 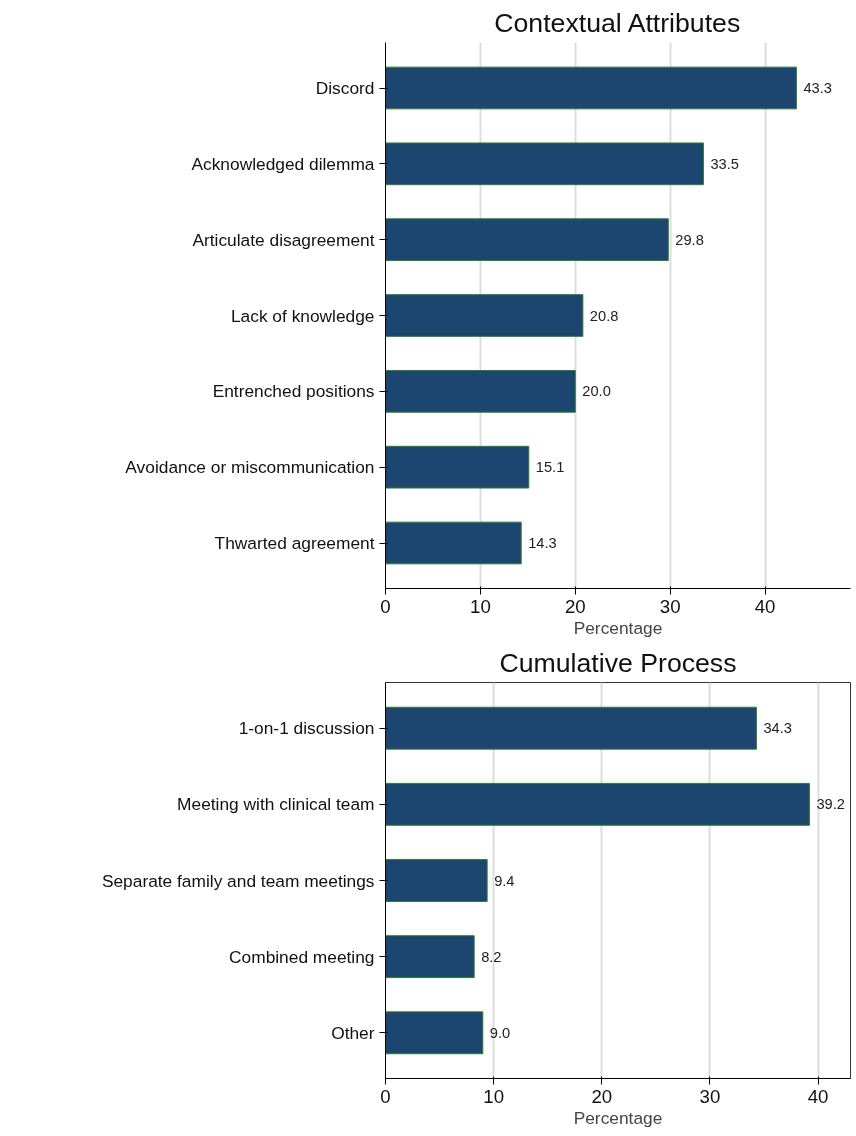 What do you see at coordinates (250, 467) in the screenshot?
I see `y-tick-label: Avoidance or miscommunication` at bounding box center [250, 467].